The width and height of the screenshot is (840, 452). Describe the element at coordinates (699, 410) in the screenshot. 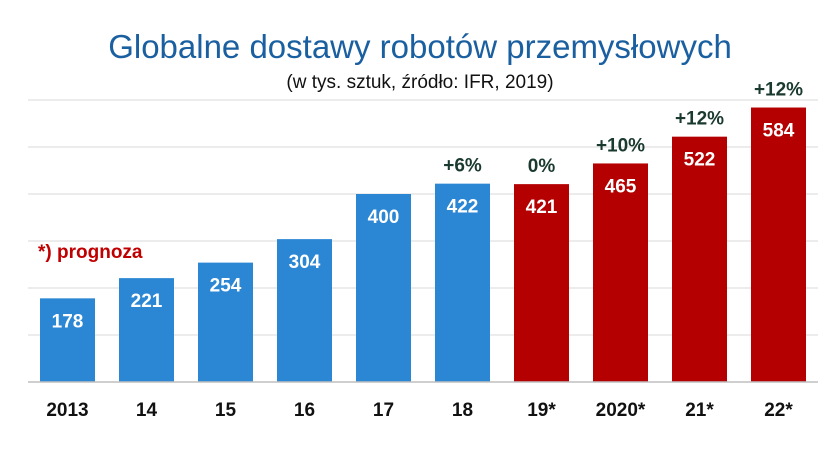

I see `x-tick-label: 21*` at that location.